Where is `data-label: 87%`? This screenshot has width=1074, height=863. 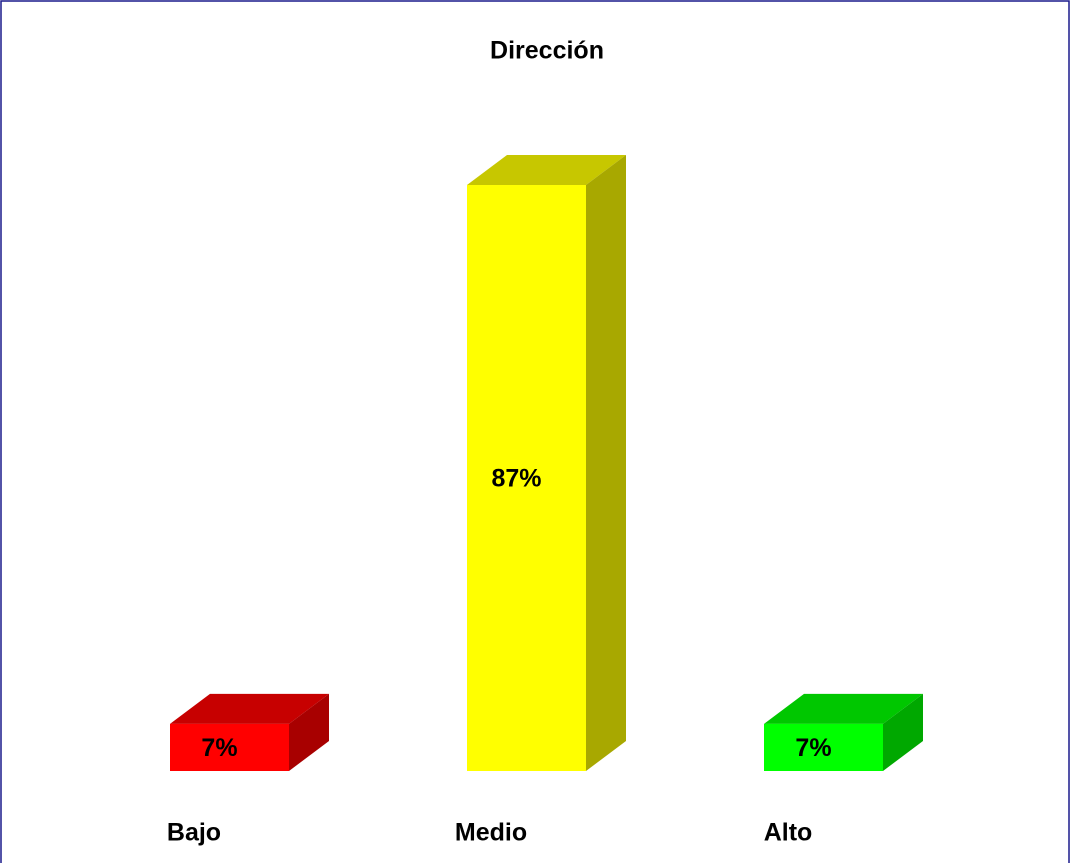 data-label: 87% is located at coordinates (516, 479).